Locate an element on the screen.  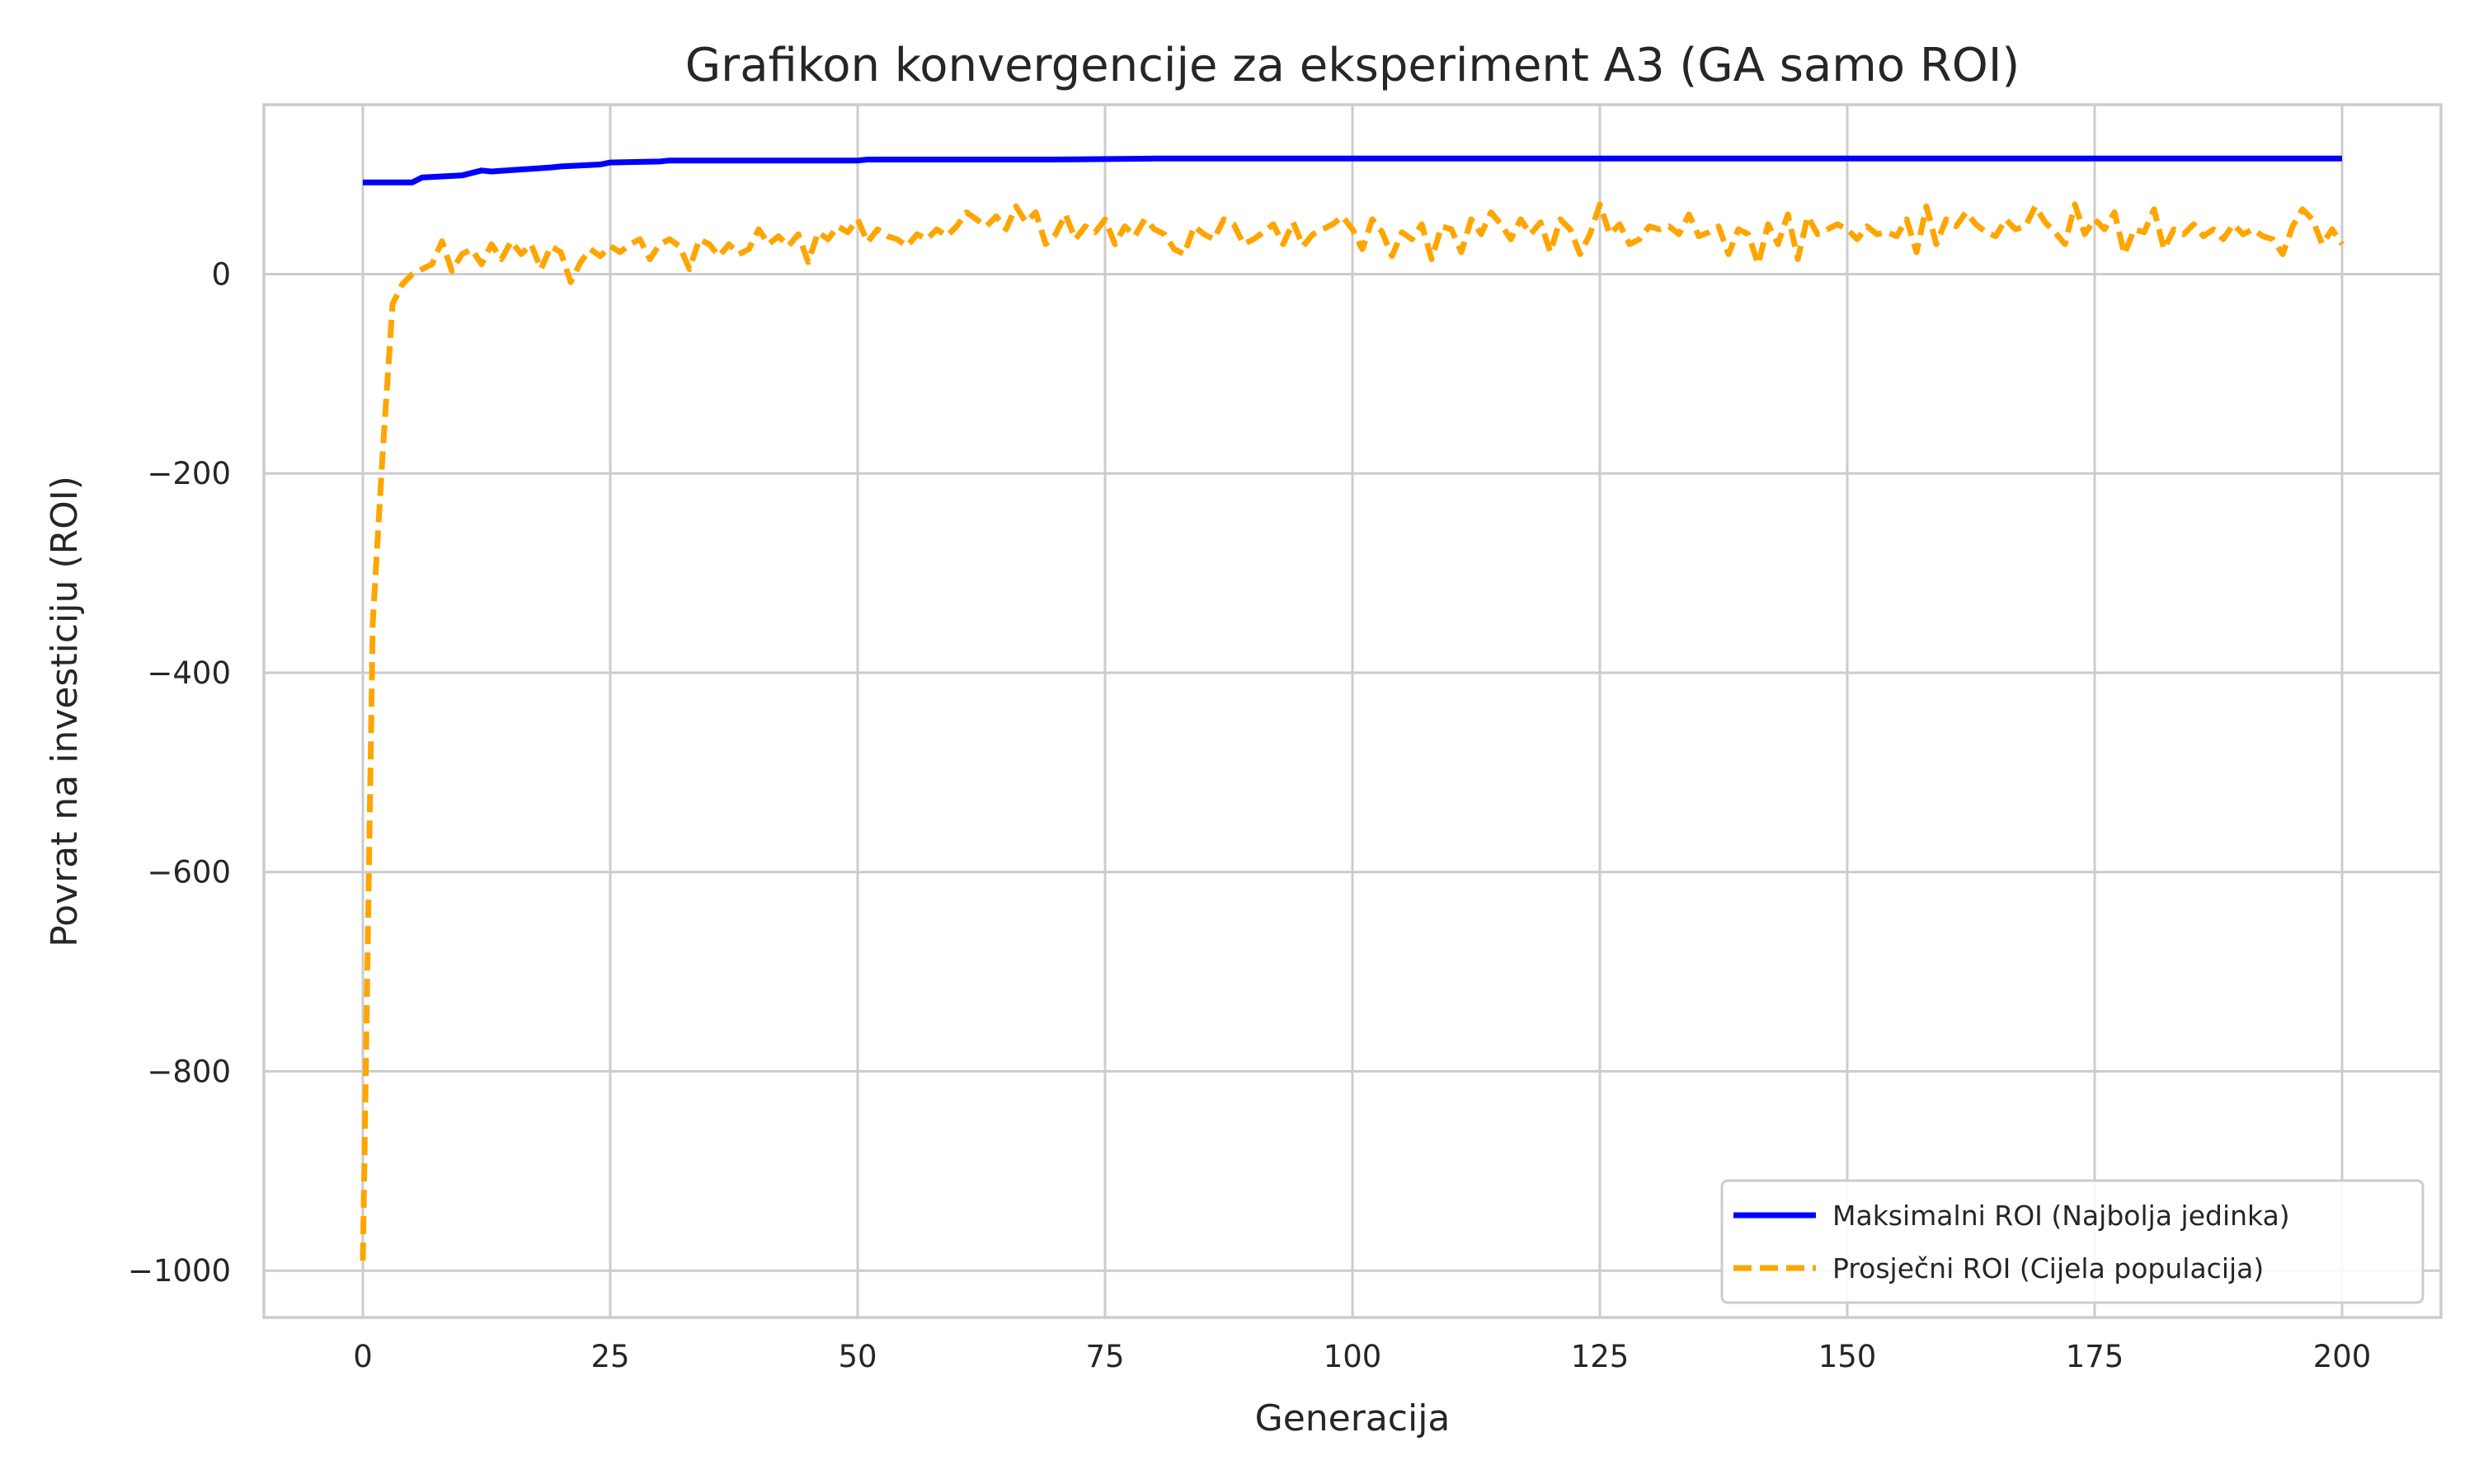
legend-box is located at coordinates (2072, 1241).